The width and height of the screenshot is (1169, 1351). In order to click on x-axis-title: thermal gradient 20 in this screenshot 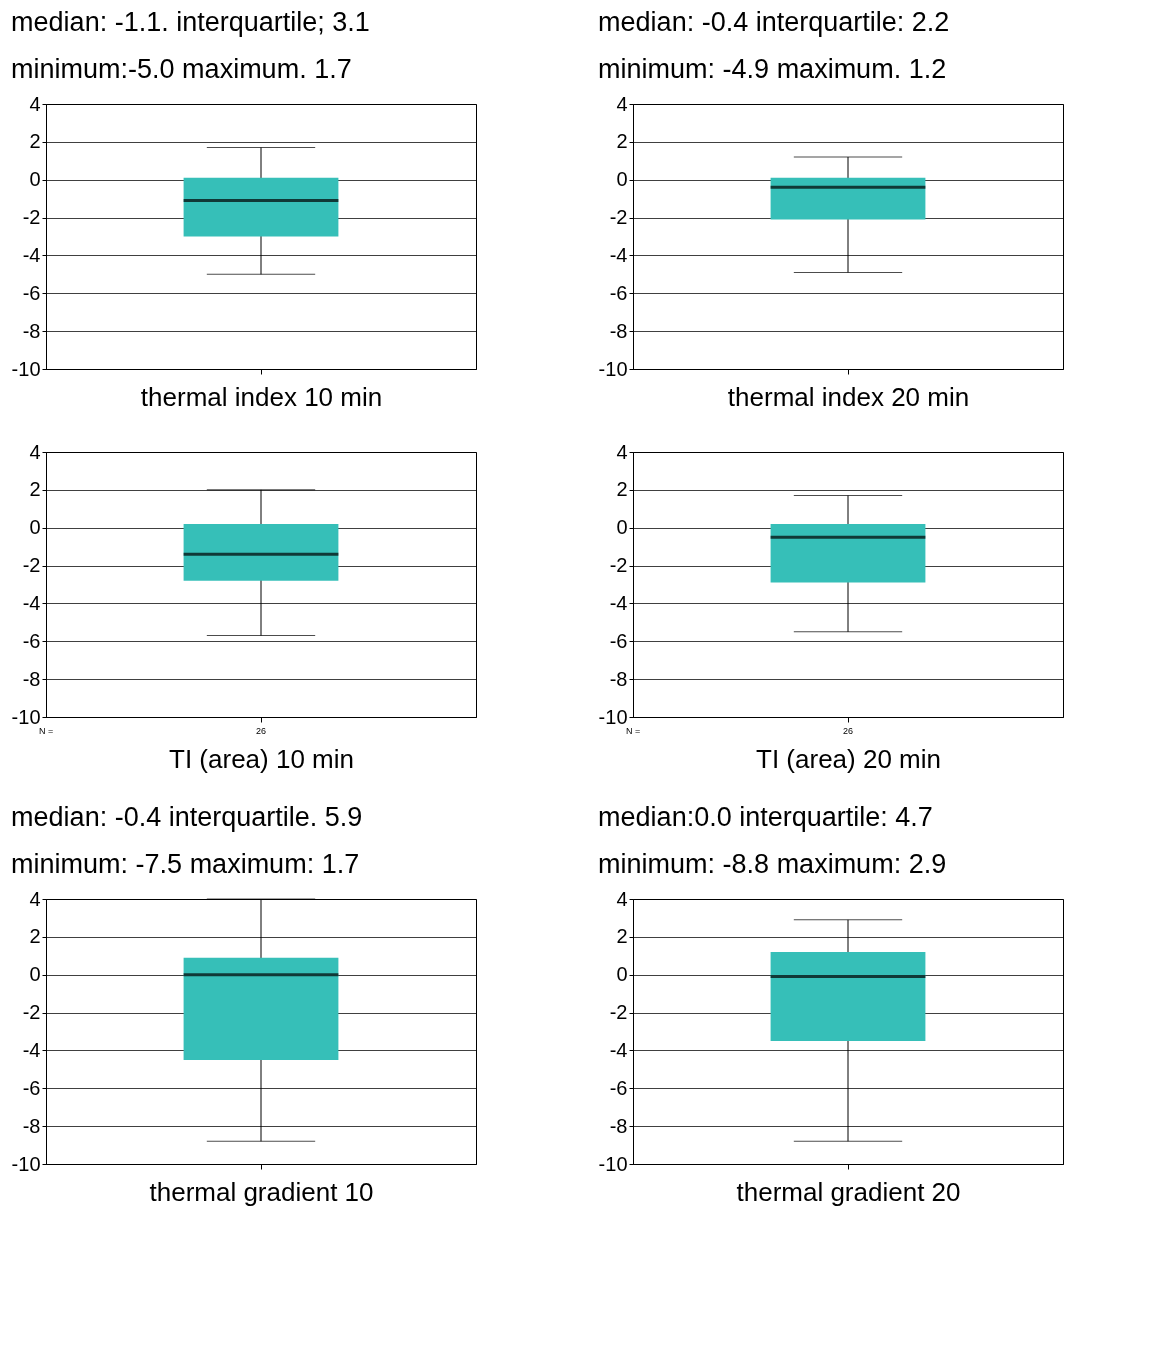, I will do `click(848, 1191)`.